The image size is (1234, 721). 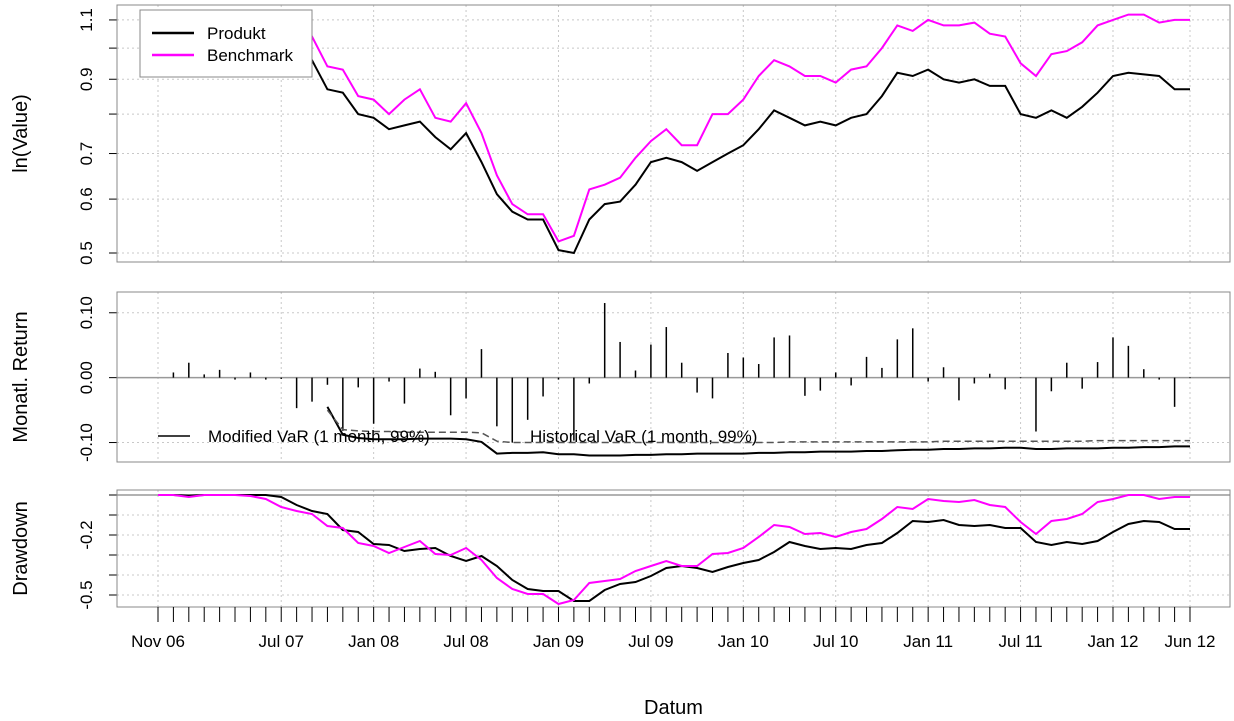 I want to click on x-tick-label: Jan 08, so click(x=373, y=641).